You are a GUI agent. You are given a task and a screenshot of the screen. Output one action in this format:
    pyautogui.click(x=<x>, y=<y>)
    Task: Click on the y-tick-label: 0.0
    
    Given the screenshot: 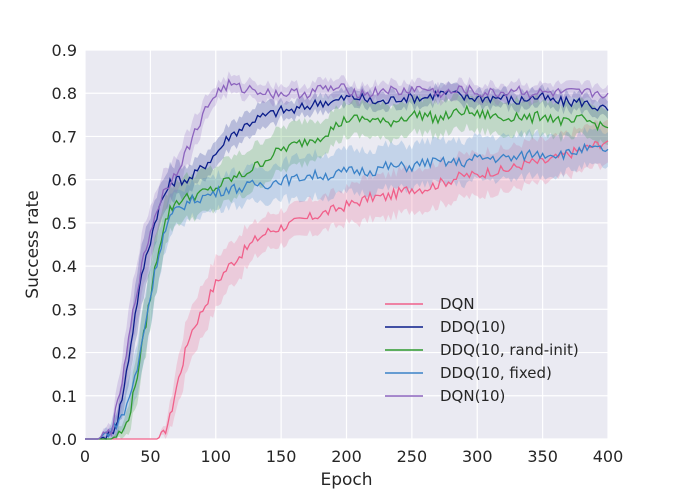 What is the action you would take?
    pyautogui.click(x=64, y=439)
    